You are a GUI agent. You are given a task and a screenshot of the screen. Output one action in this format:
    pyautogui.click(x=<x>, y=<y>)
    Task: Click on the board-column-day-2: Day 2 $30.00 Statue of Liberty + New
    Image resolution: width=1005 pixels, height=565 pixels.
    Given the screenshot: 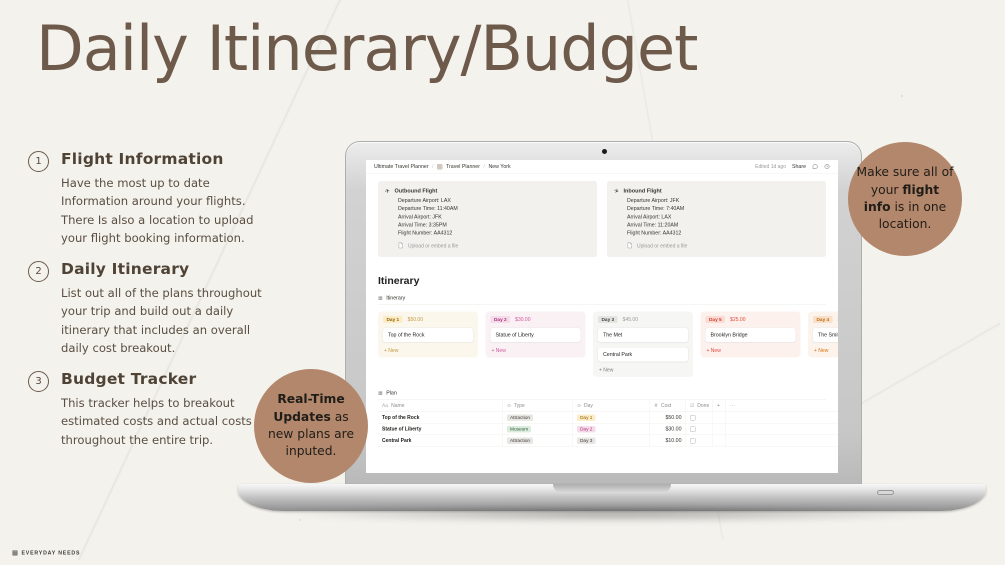 What is the action you would take?
    pyautogui.click(x=535, y=334)
    